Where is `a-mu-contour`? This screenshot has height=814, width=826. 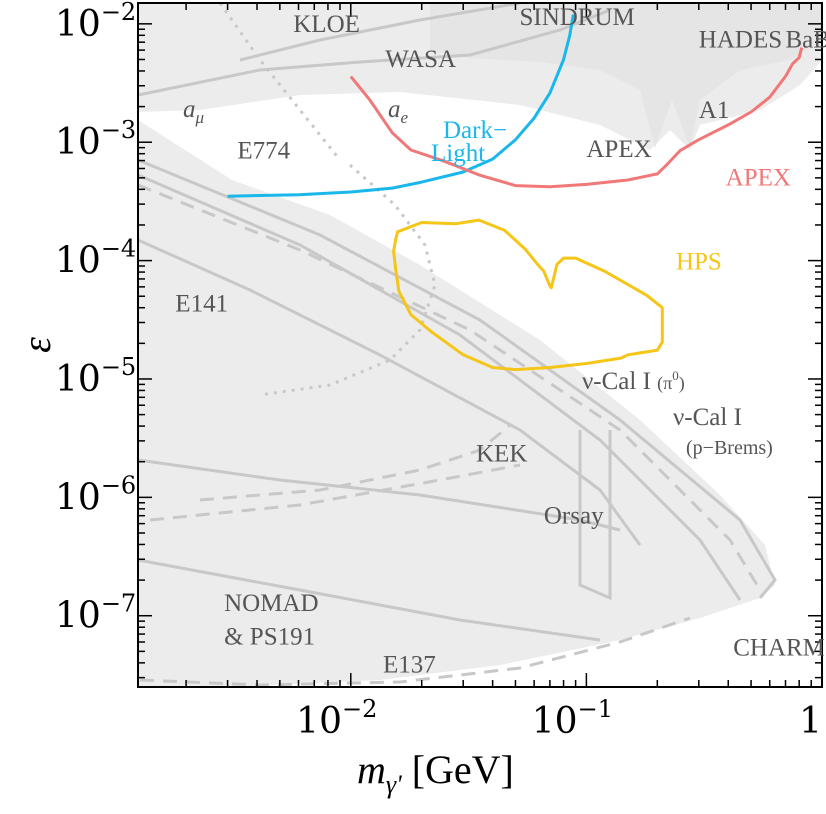
a-mu-contour is located at coordinates (280, 82).